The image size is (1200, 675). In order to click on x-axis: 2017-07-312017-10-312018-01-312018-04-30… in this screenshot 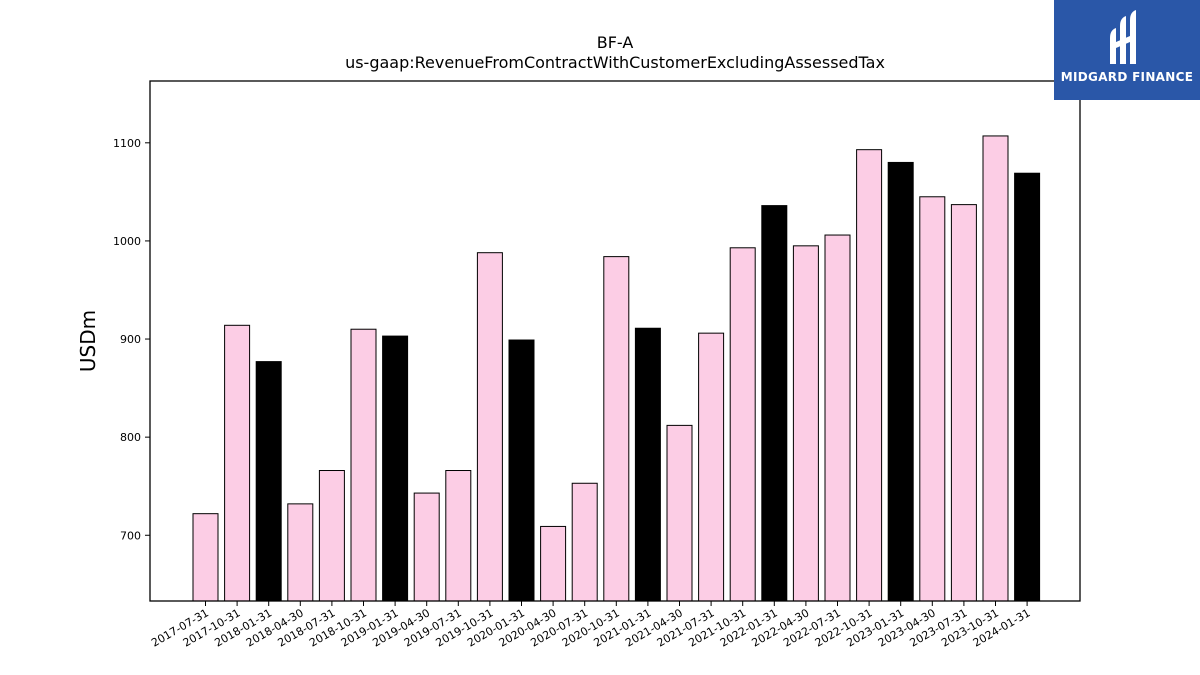, I will do `click(591, 625)`.